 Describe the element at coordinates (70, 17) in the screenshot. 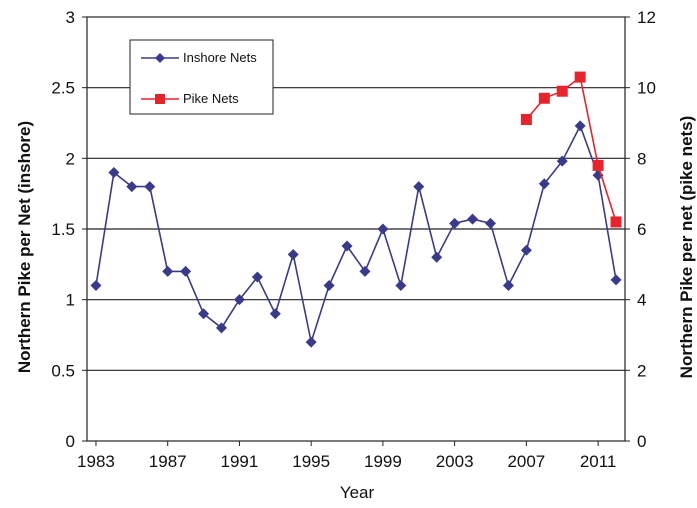

I see `left-y-tick-label: 3` at that location.